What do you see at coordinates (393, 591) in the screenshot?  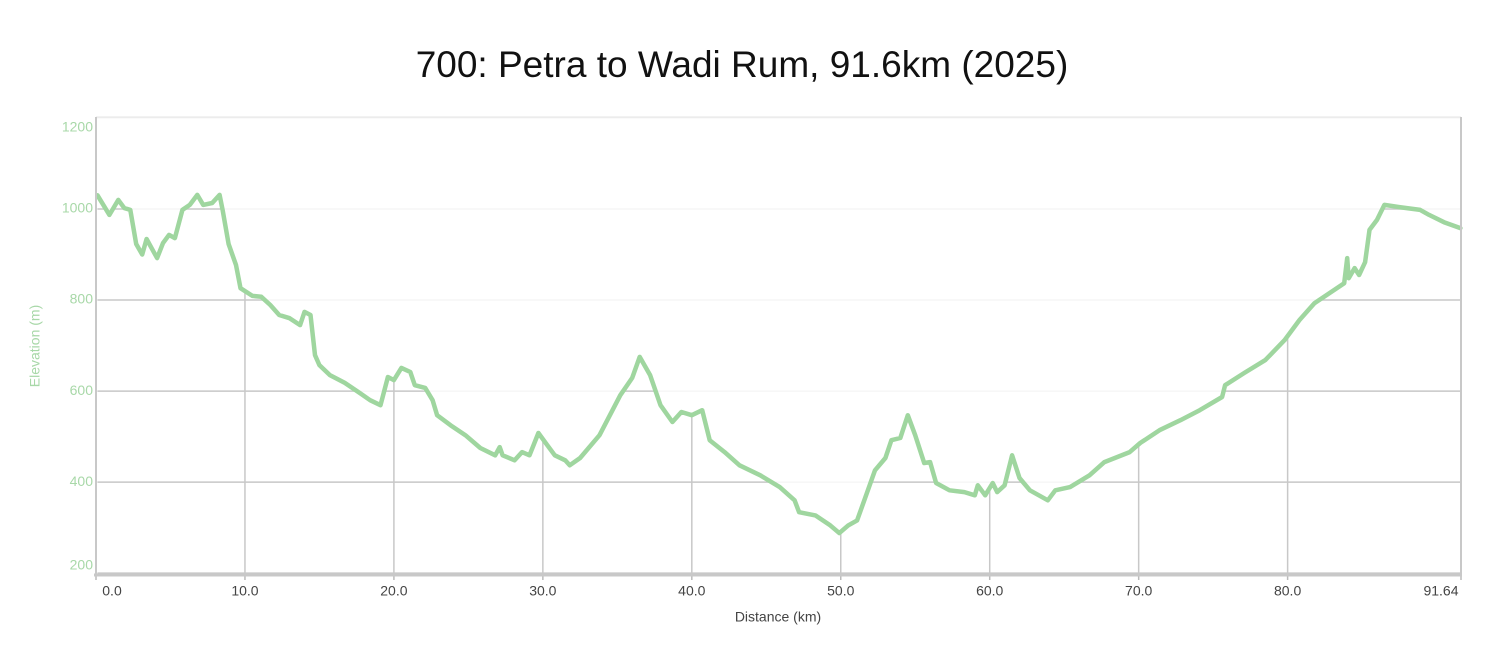 I see `x-tick-label: 20.0` at bounding box center [393, 591].